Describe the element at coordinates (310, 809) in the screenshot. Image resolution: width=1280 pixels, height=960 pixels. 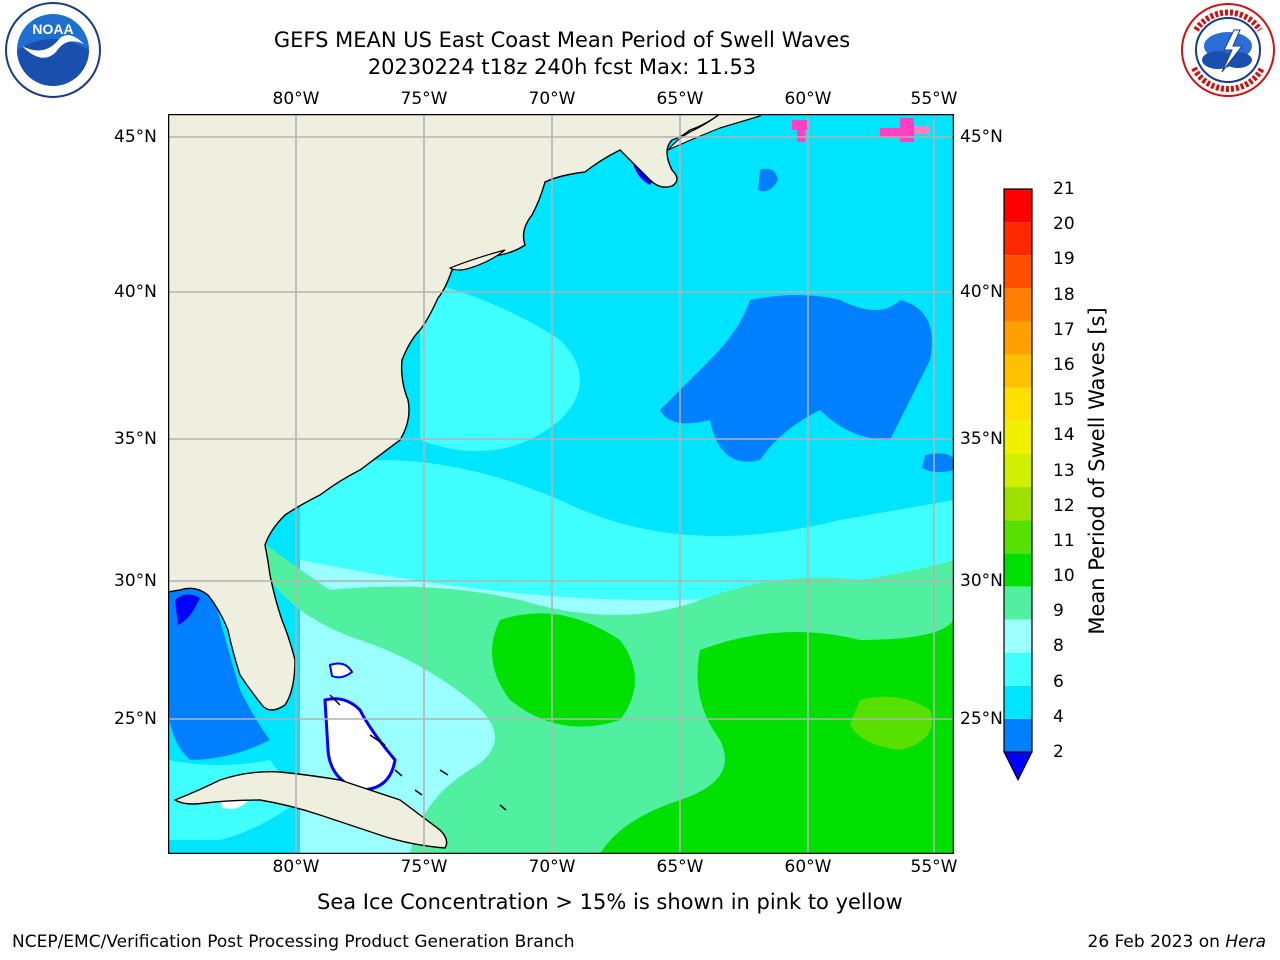
I see `land-cuba` at that location.